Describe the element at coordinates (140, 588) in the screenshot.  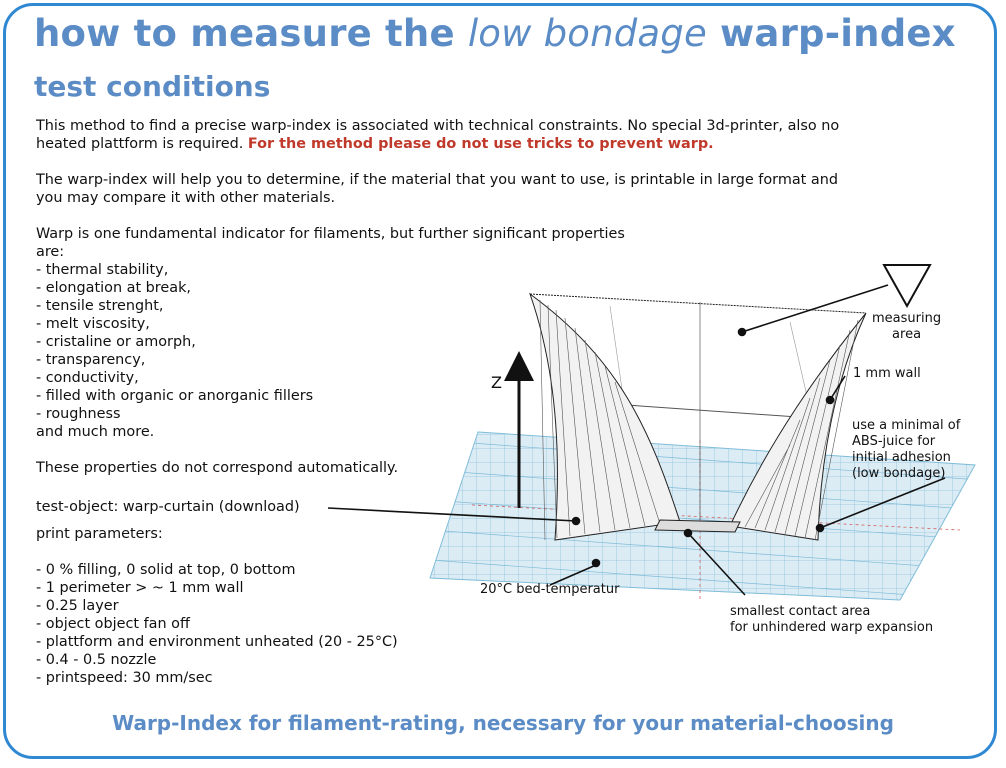
I see `print-parameter-item: - 1 perimeter > ~ 1 mm wall` at that location.